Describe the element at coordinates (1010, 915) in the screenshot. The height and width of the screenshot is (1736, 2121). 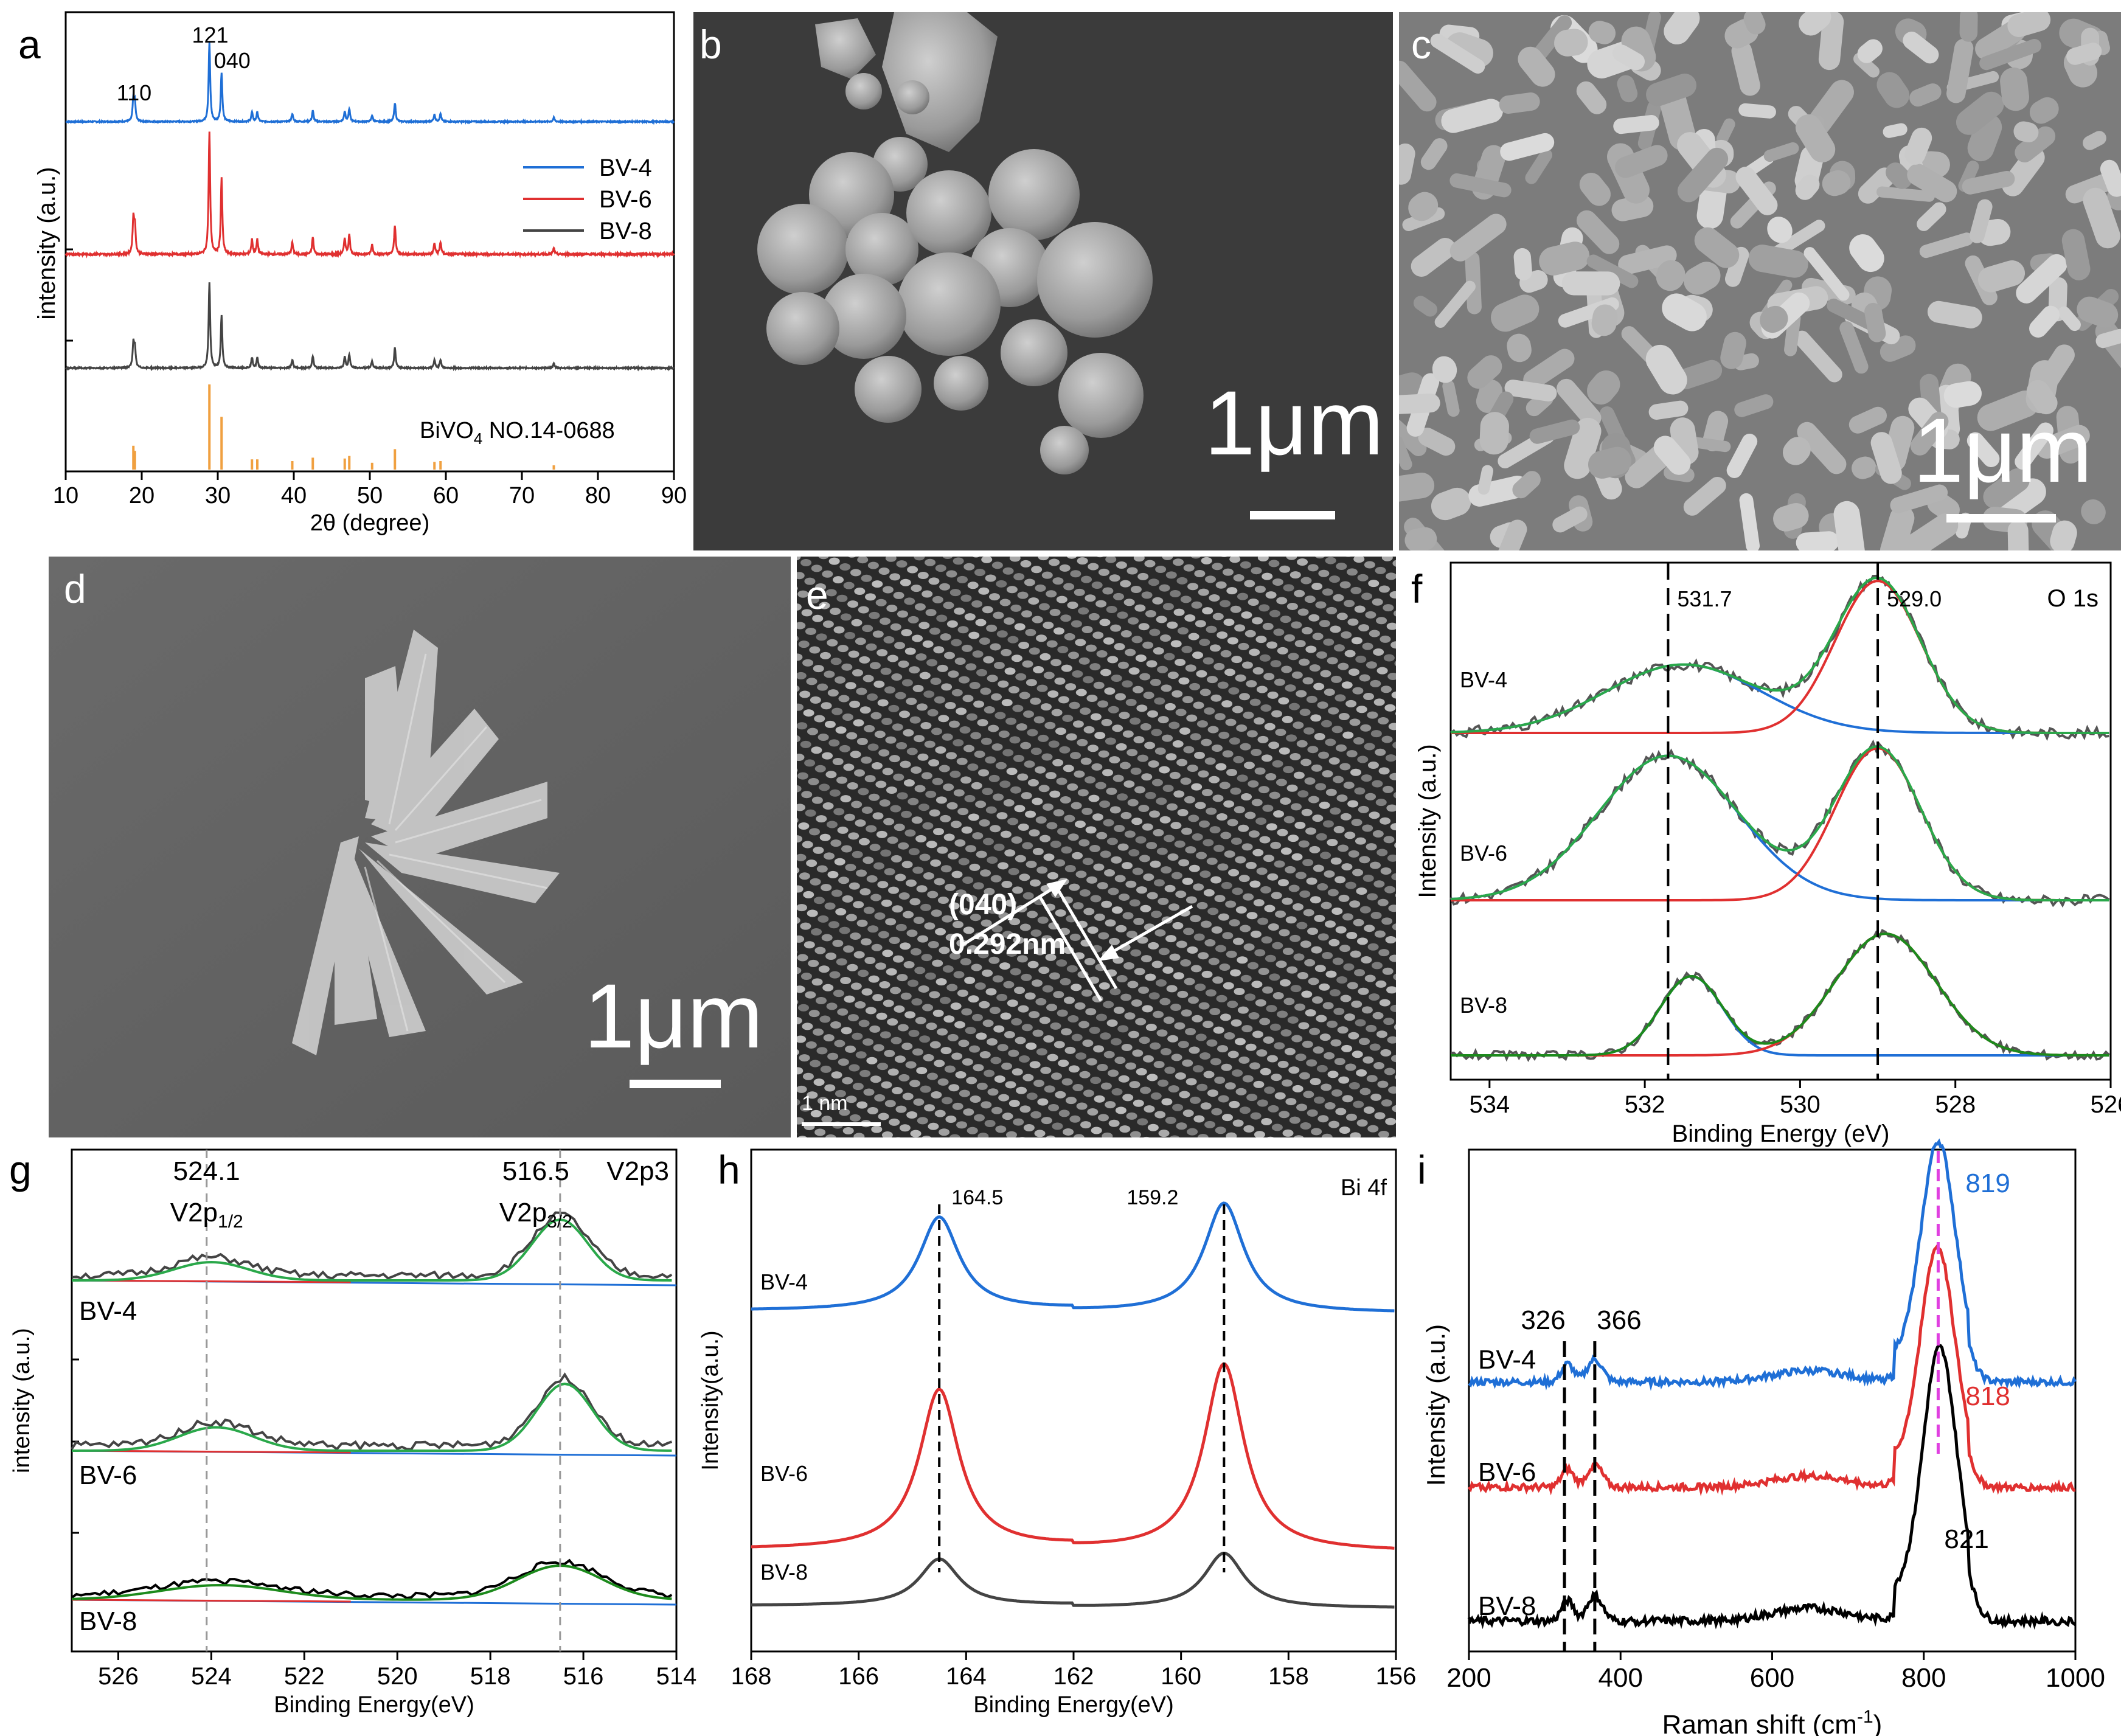
I see `arrow-line` at that location.